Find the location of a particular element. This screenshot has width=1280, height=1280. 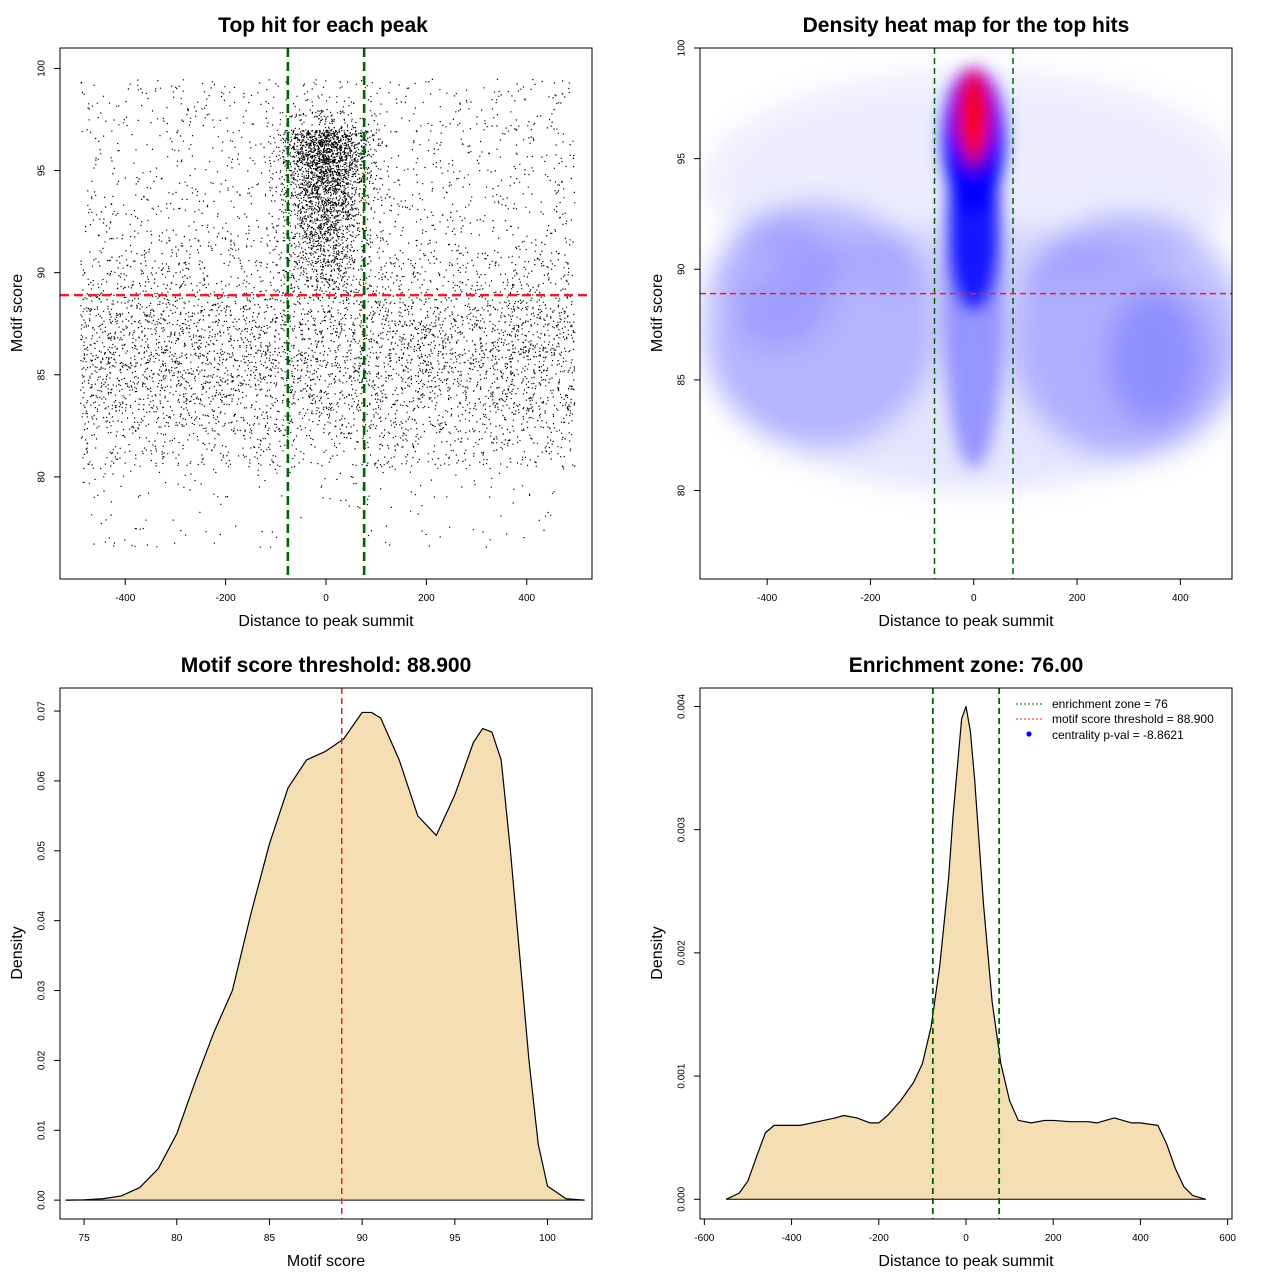

scatter-points is located at coordinates (328, 313).